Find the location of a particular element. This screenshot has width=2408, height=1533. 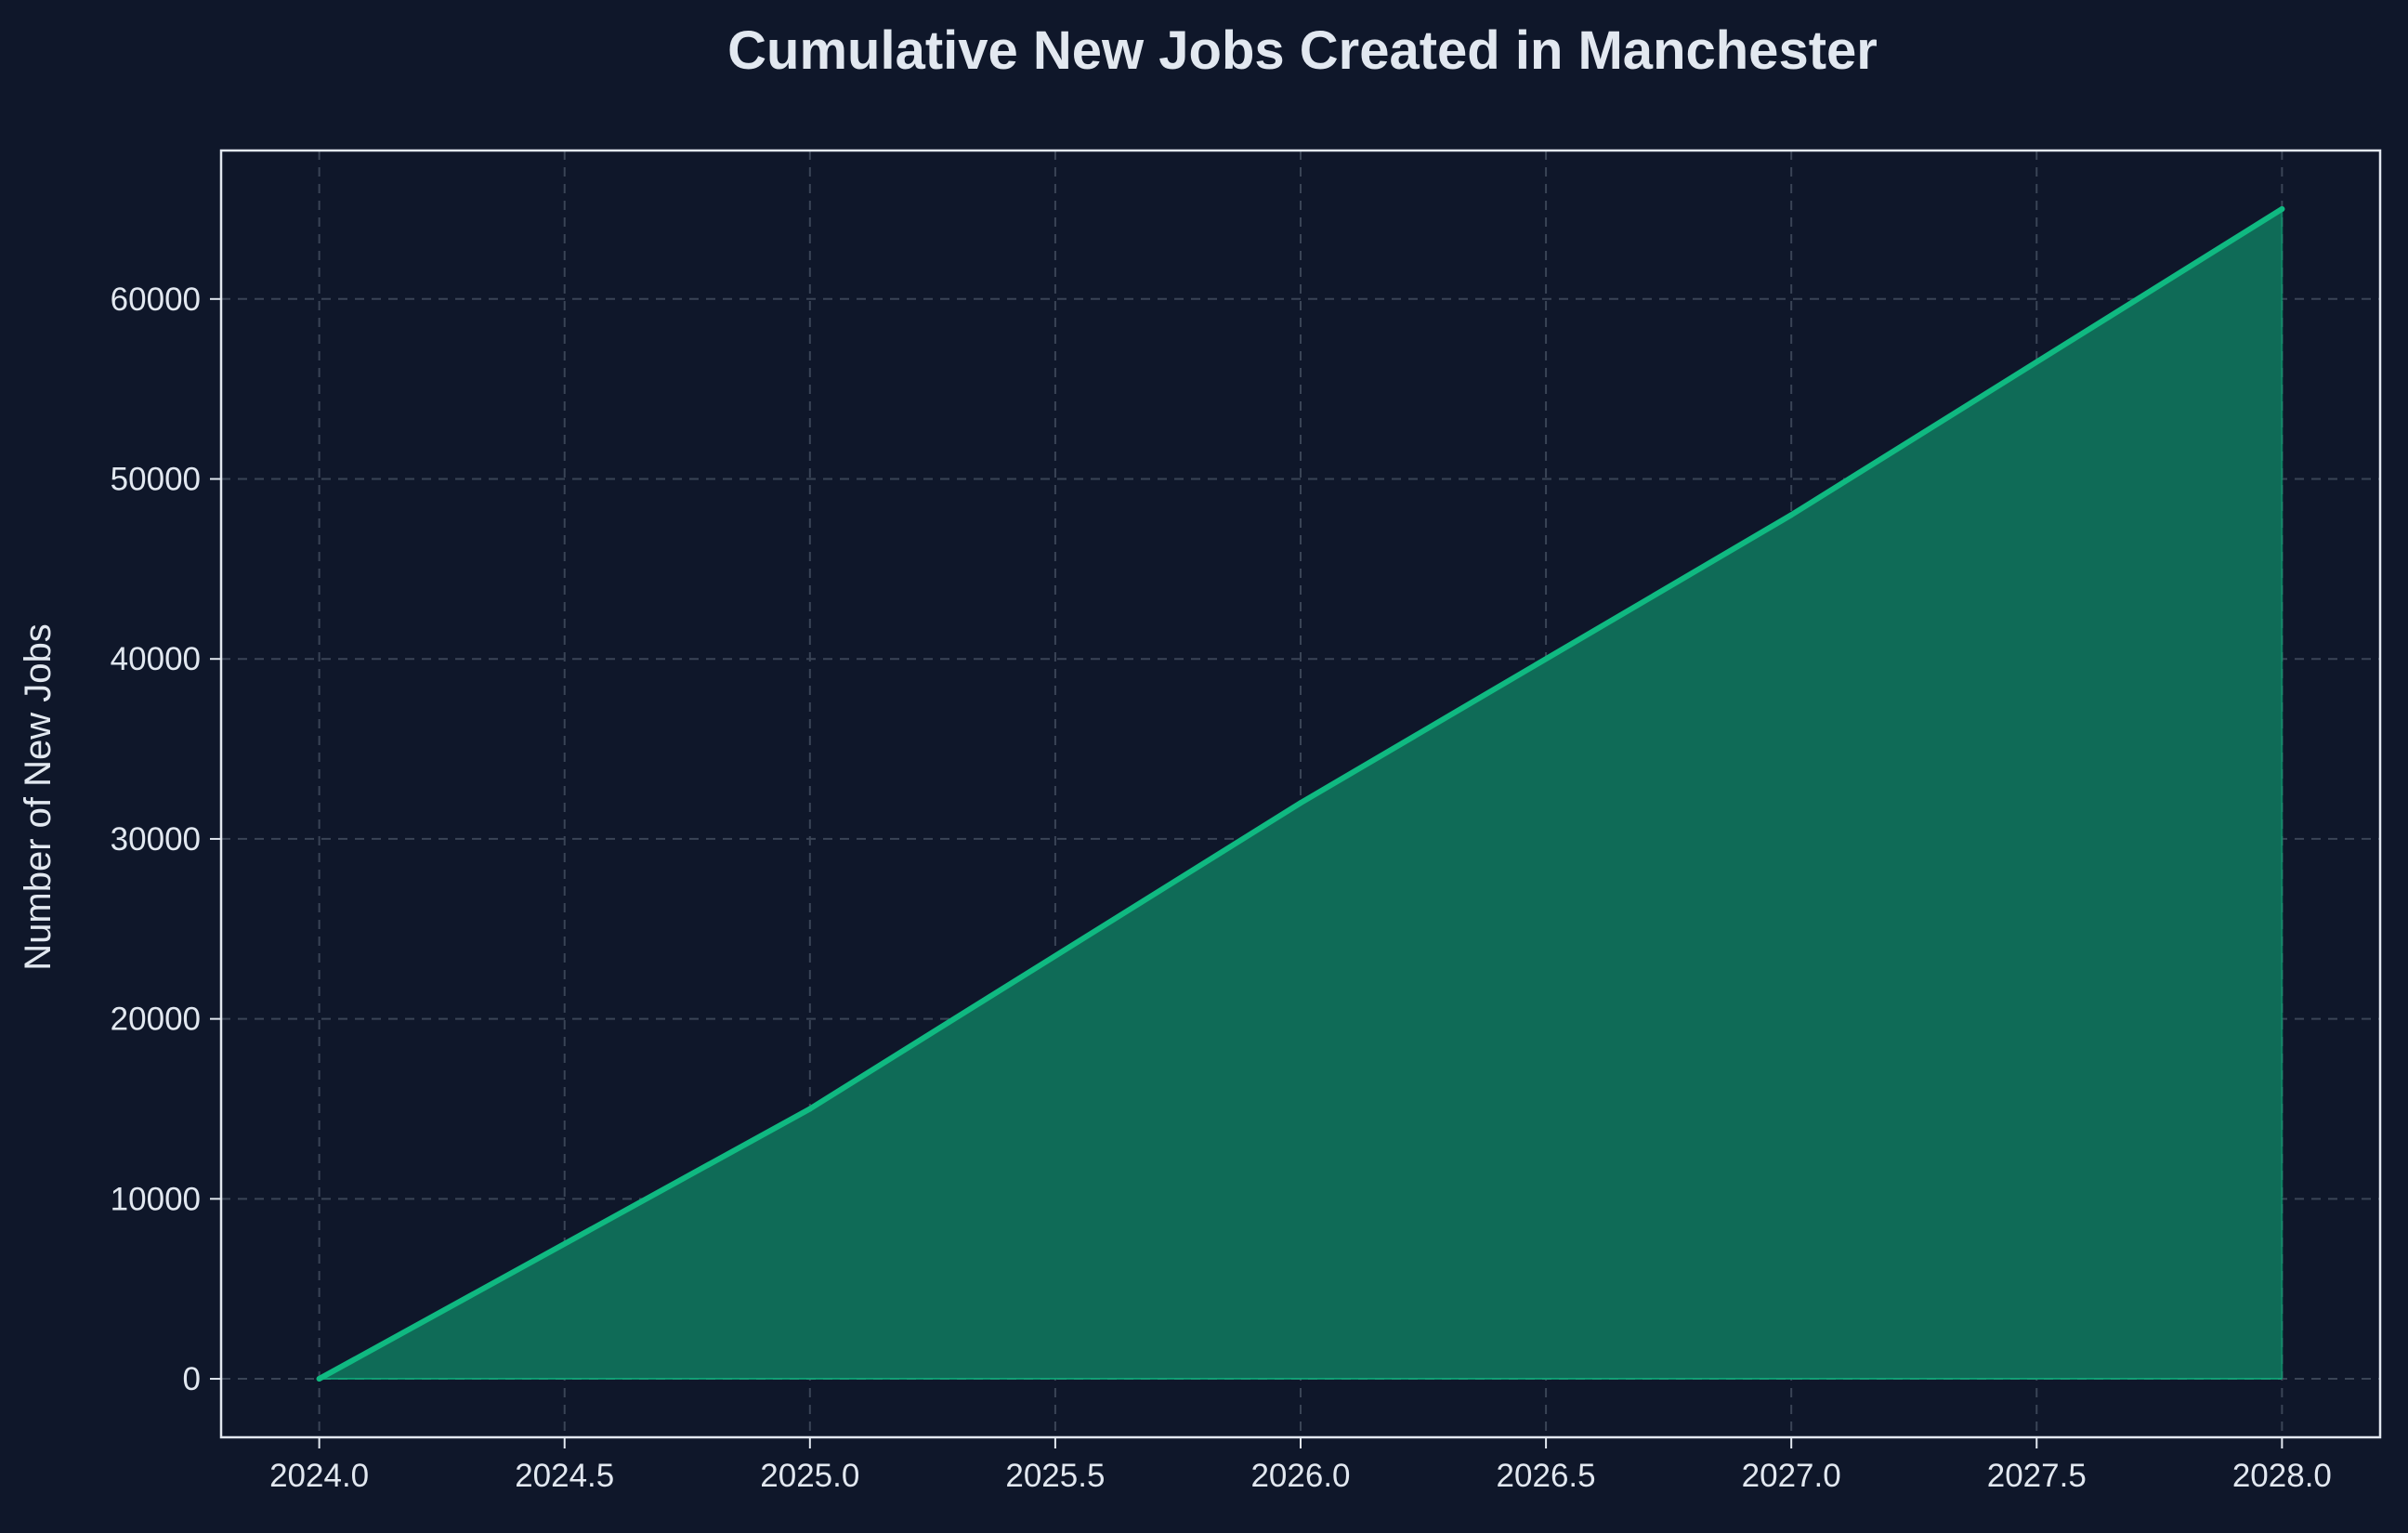

y-tick-label: 10000 is located at coordinates (156, 1199).